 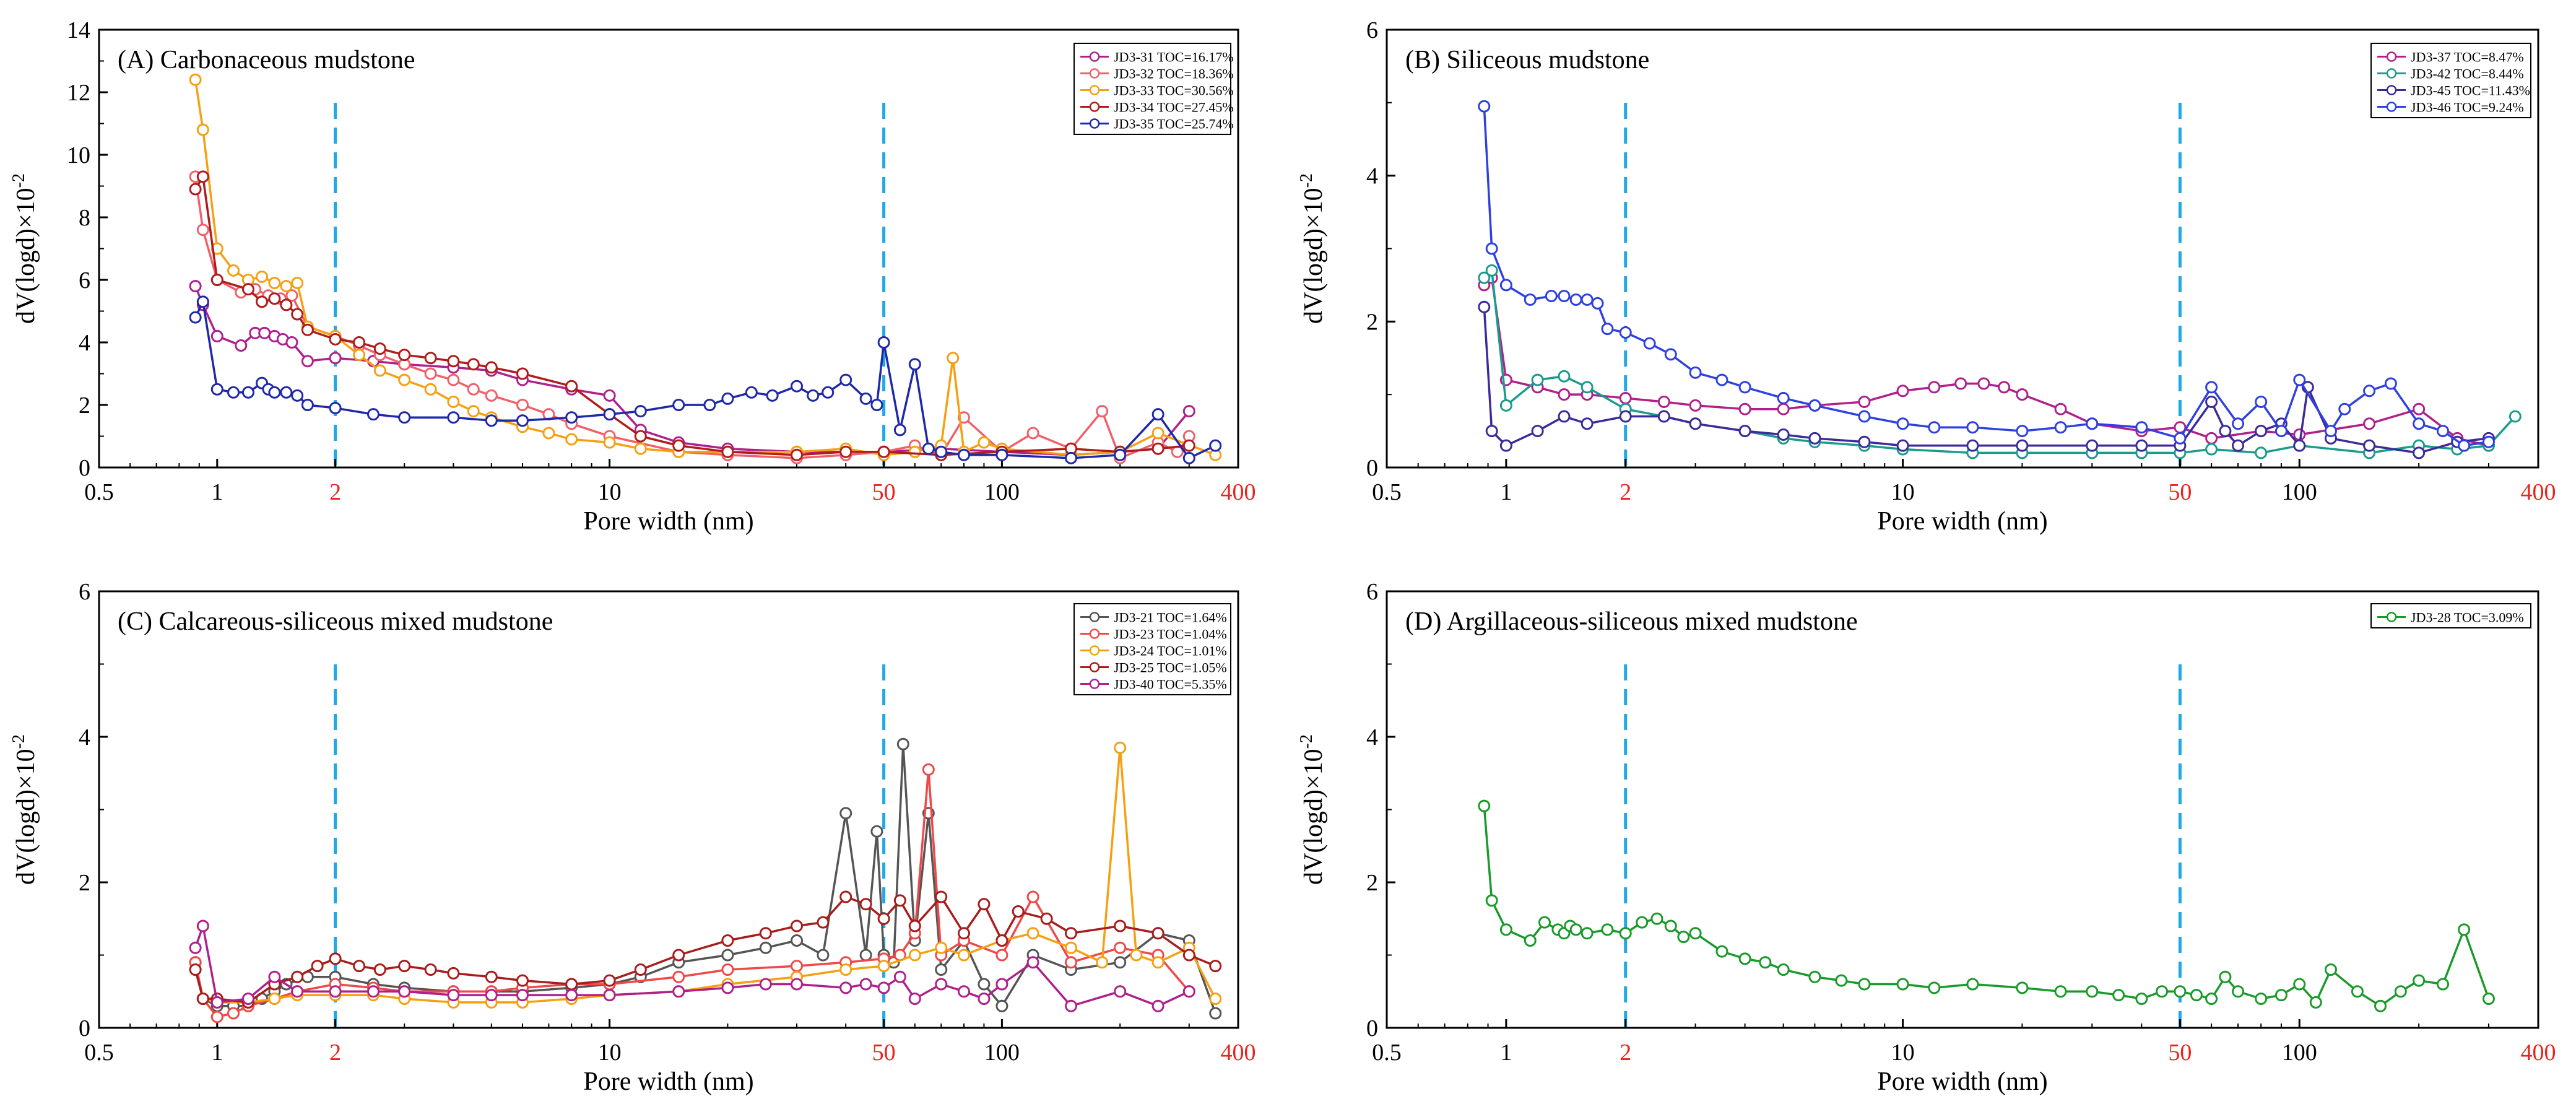 I want to click on x-tick-label: 1, so click(x=217, y=1053).